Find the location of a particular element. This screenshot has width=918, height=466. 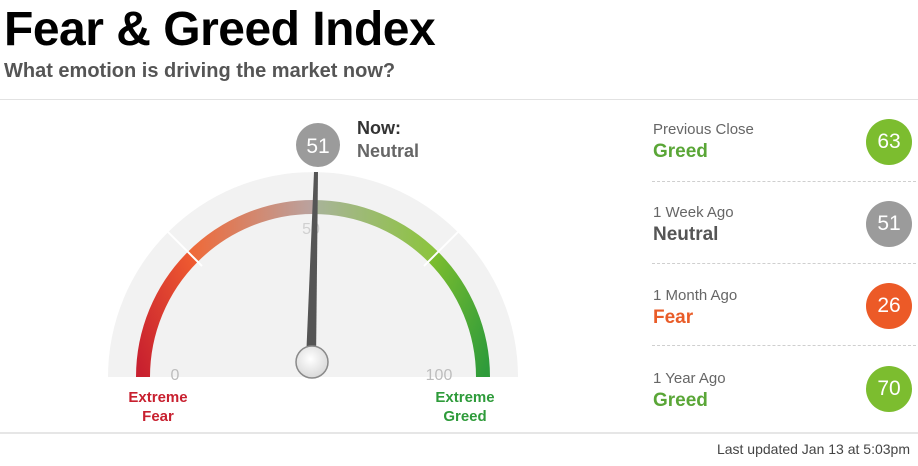

current-value-circle is located at coordinates (318, 145).